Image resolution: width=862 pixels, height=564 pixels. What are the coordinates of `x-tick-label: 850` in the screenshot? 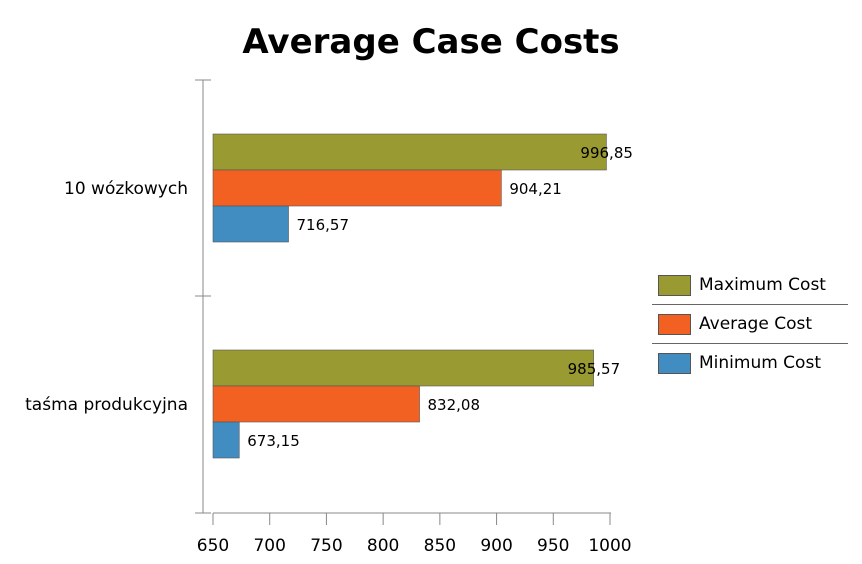 It's located at (440, 546).